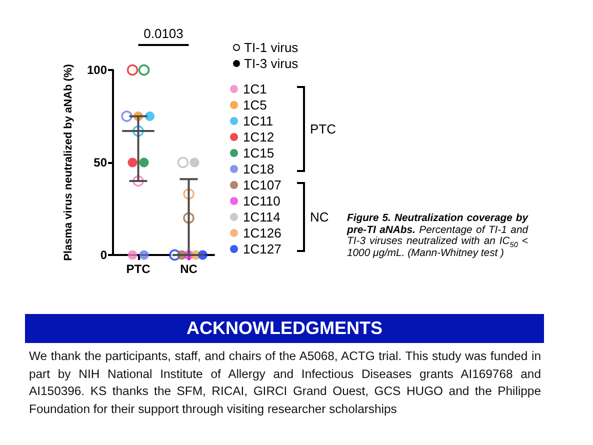 Image resolution: width=593 pixels, height=445 pixels. Describe the element at coordinates (101, 163) in the screenshot. I see `y-tick-label: 50` at that location.